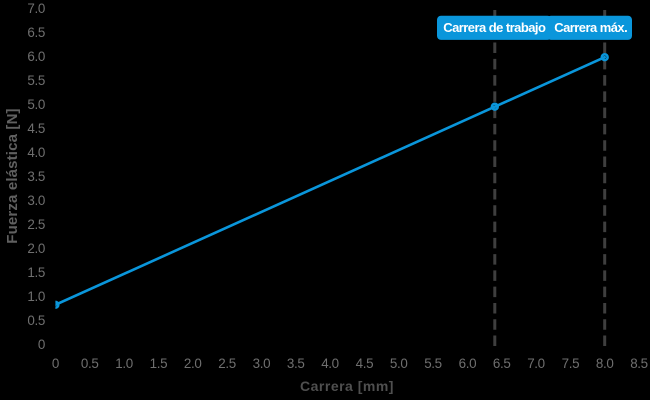 Image resolution: width=650 pixels, height=400 pixels. Describe the element at coordinates (571, 363) in the screenshot. I see `svg-text: 7.5` at that location.